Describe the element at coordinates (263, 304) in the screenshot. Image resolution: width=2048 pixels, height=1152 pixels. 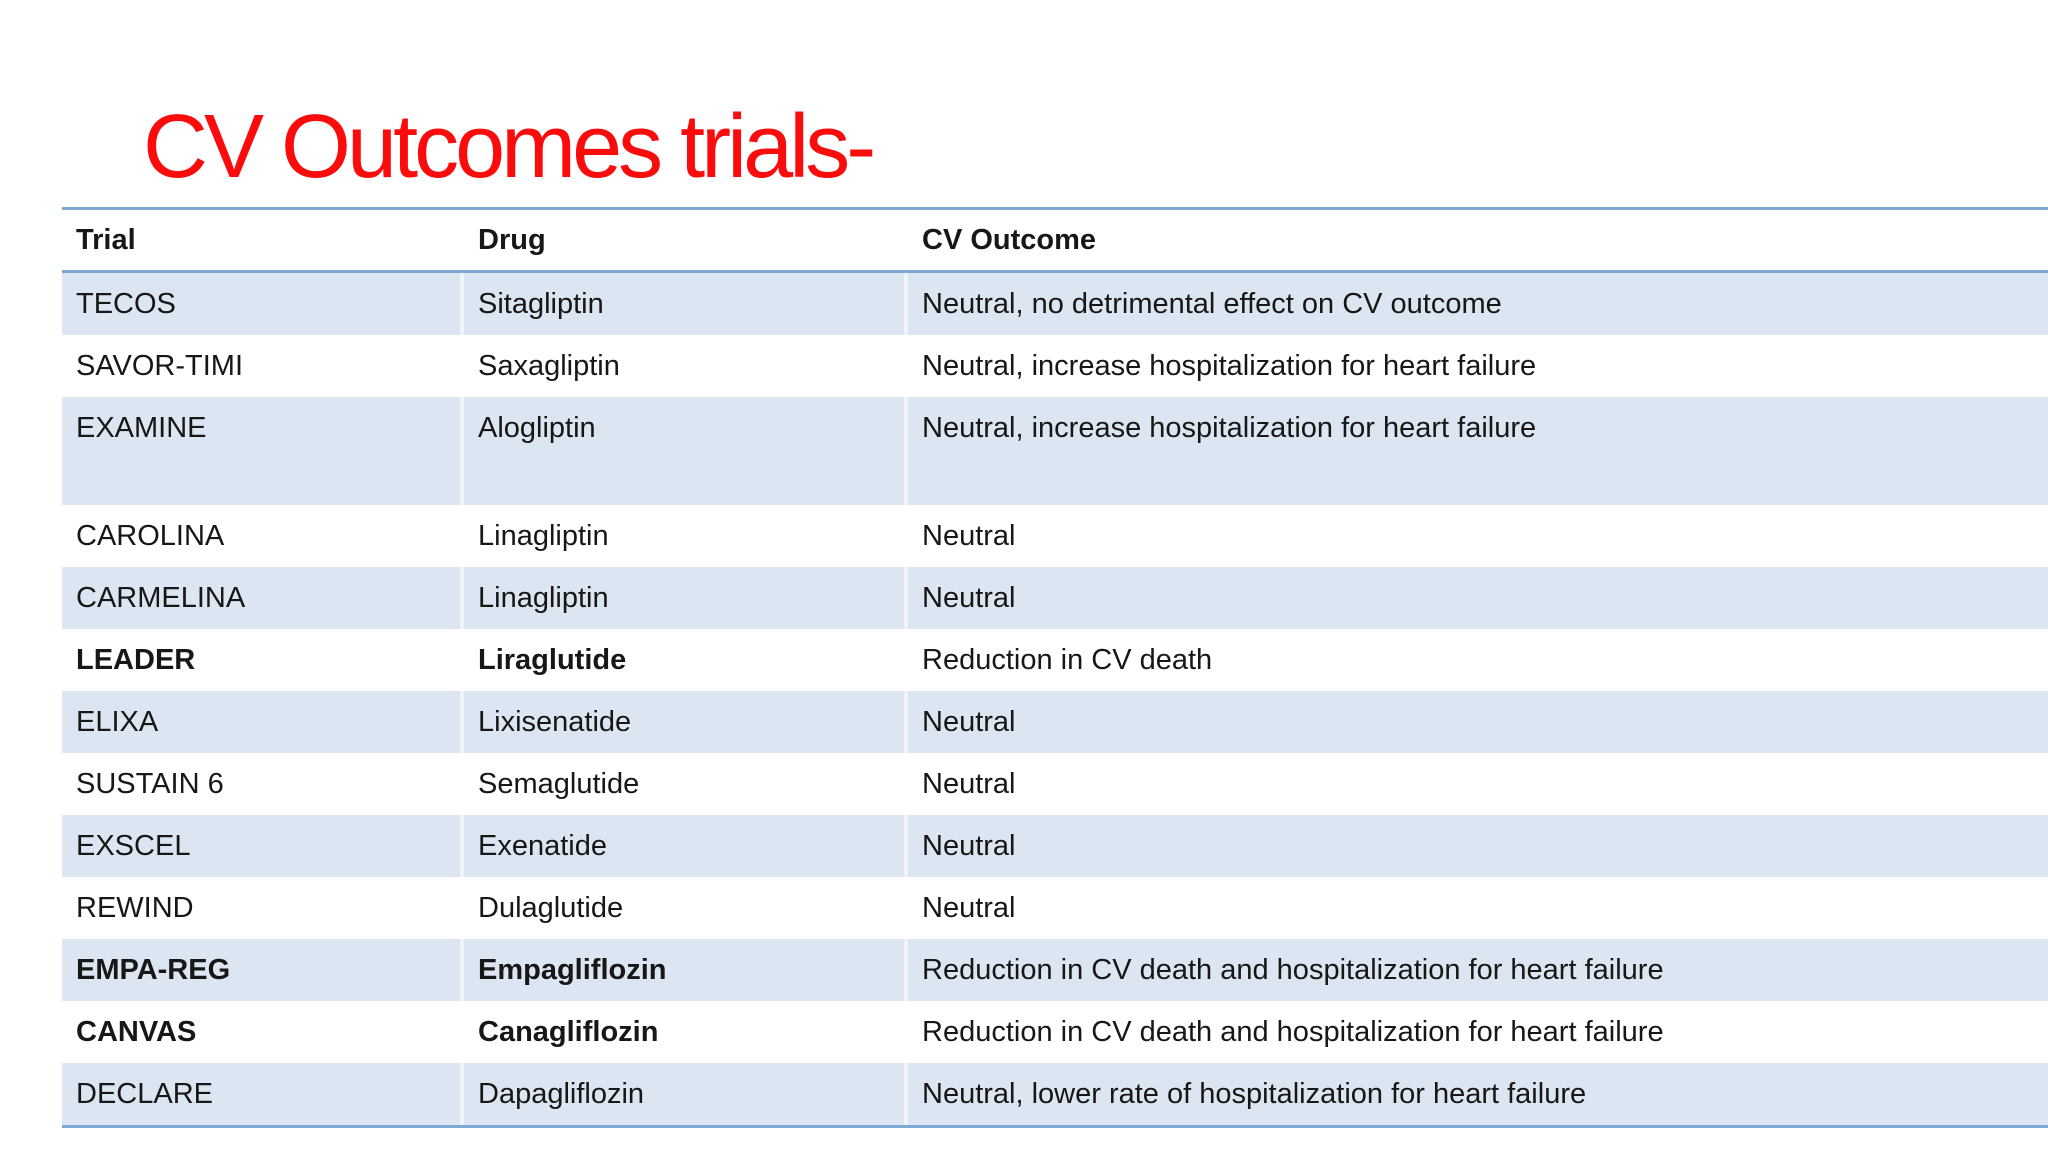
I see `trial-cell: TECOS` at that location.